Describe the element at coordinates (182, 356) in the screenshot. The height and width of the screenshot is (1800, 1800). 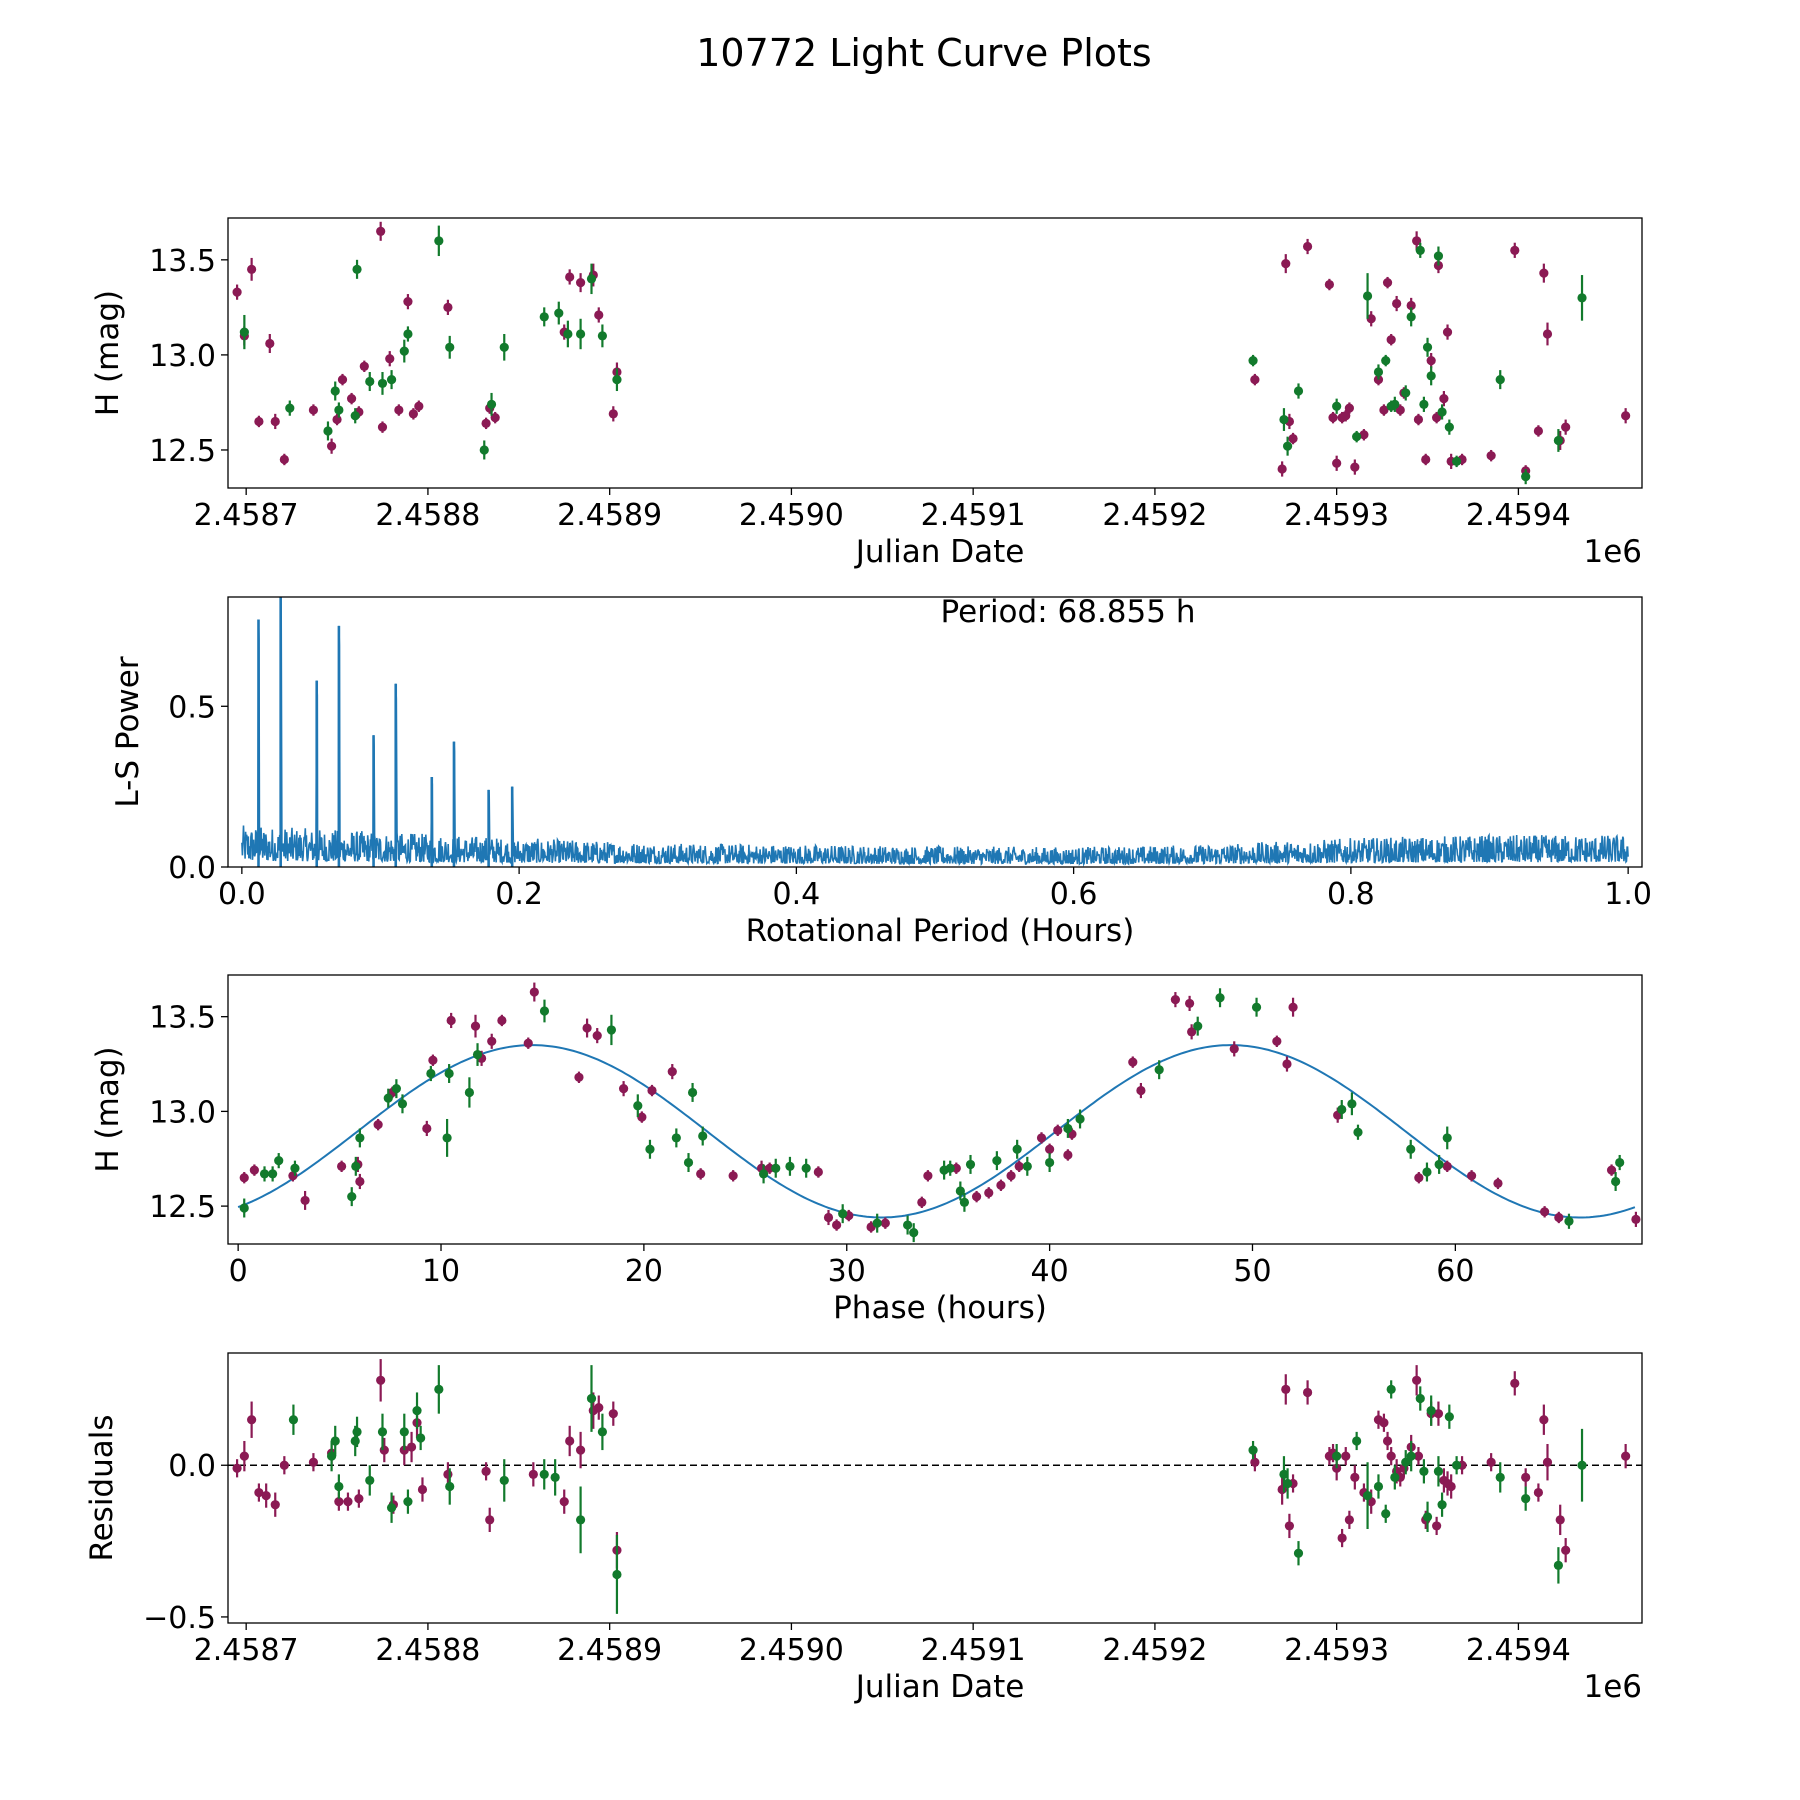
I see `y-tick-label: 13.0` at that location.